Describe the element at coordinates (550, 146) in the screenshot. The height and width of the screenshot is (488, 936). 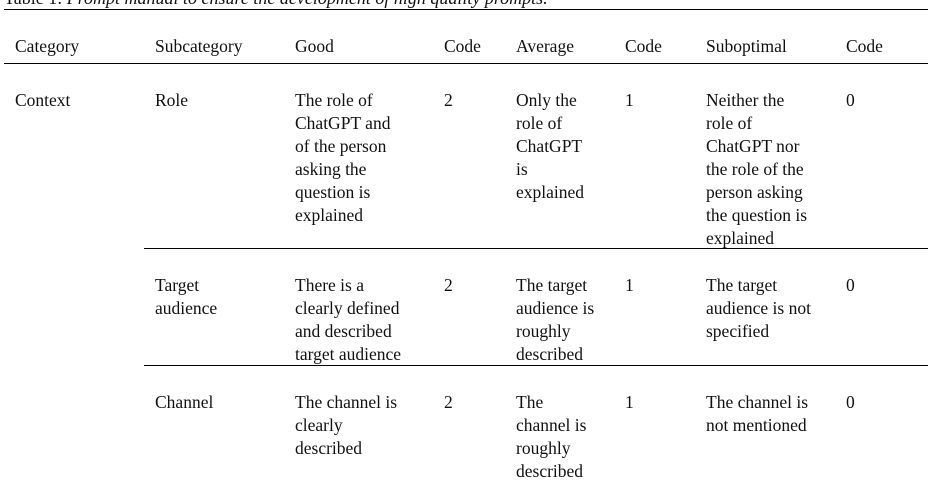
I see `row-role-average: Only the role of ChatGPT is explained` at that location.